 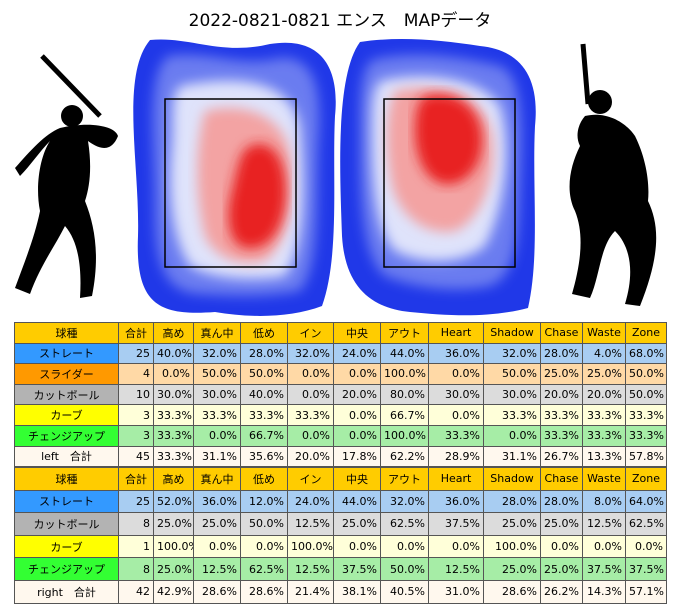 What do you see at coordinates (136, 456) in the screenshot?
I see `cell: 45` at bounding box center [136, 456].